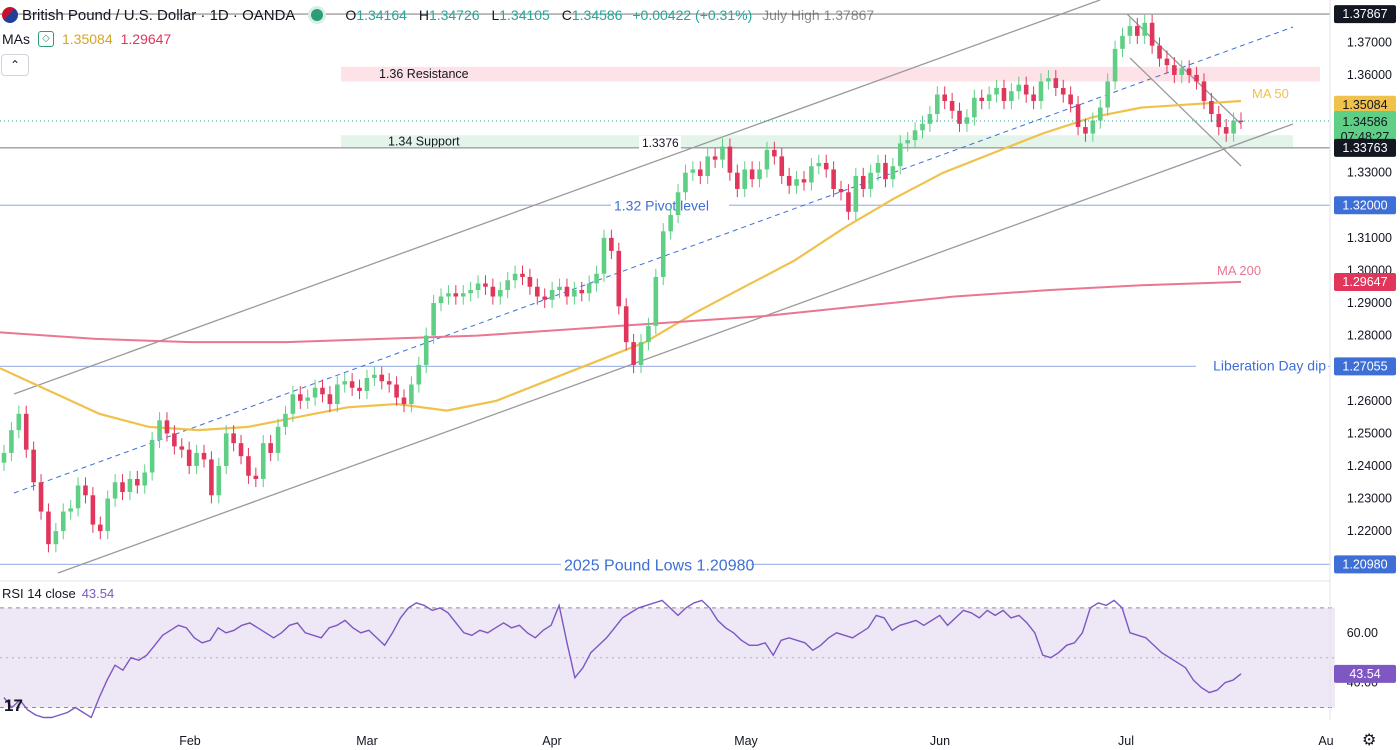 The height and width of the screenshot is (750, 1400). I want to click on x-tick-4: May, so click(746, 741).